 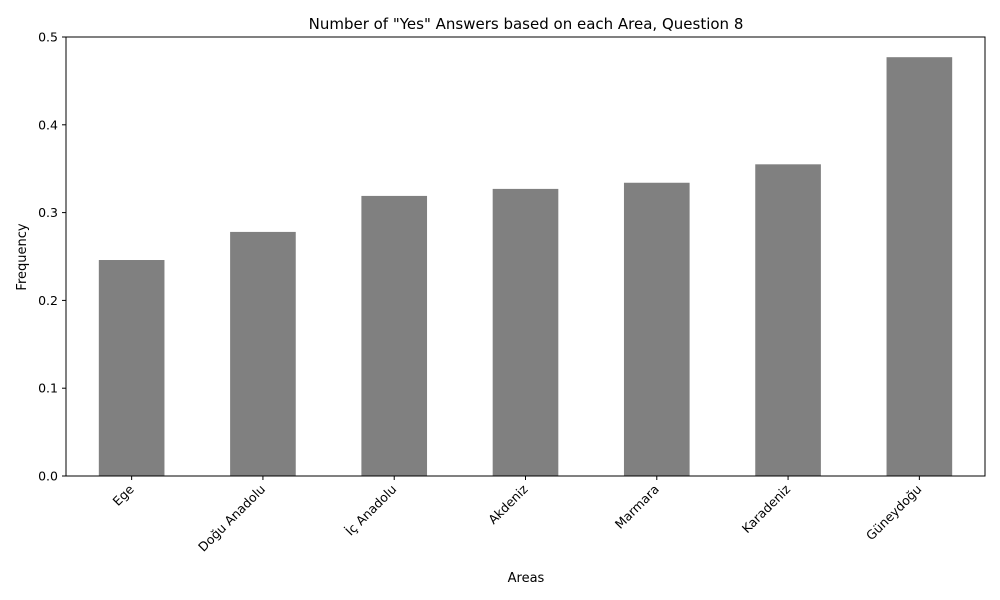 I want to click on y-tick-label: 0.3, so click(x=48, y=212).